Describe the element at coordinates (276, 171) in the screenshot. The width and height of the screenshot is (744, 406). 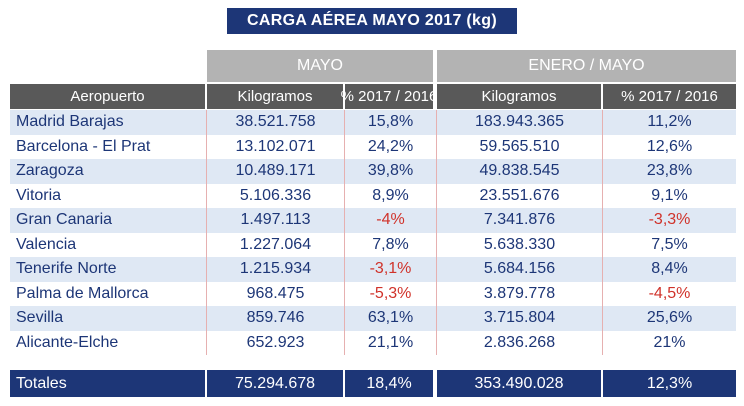
I see `table-cell: 10.489.171` at that location.